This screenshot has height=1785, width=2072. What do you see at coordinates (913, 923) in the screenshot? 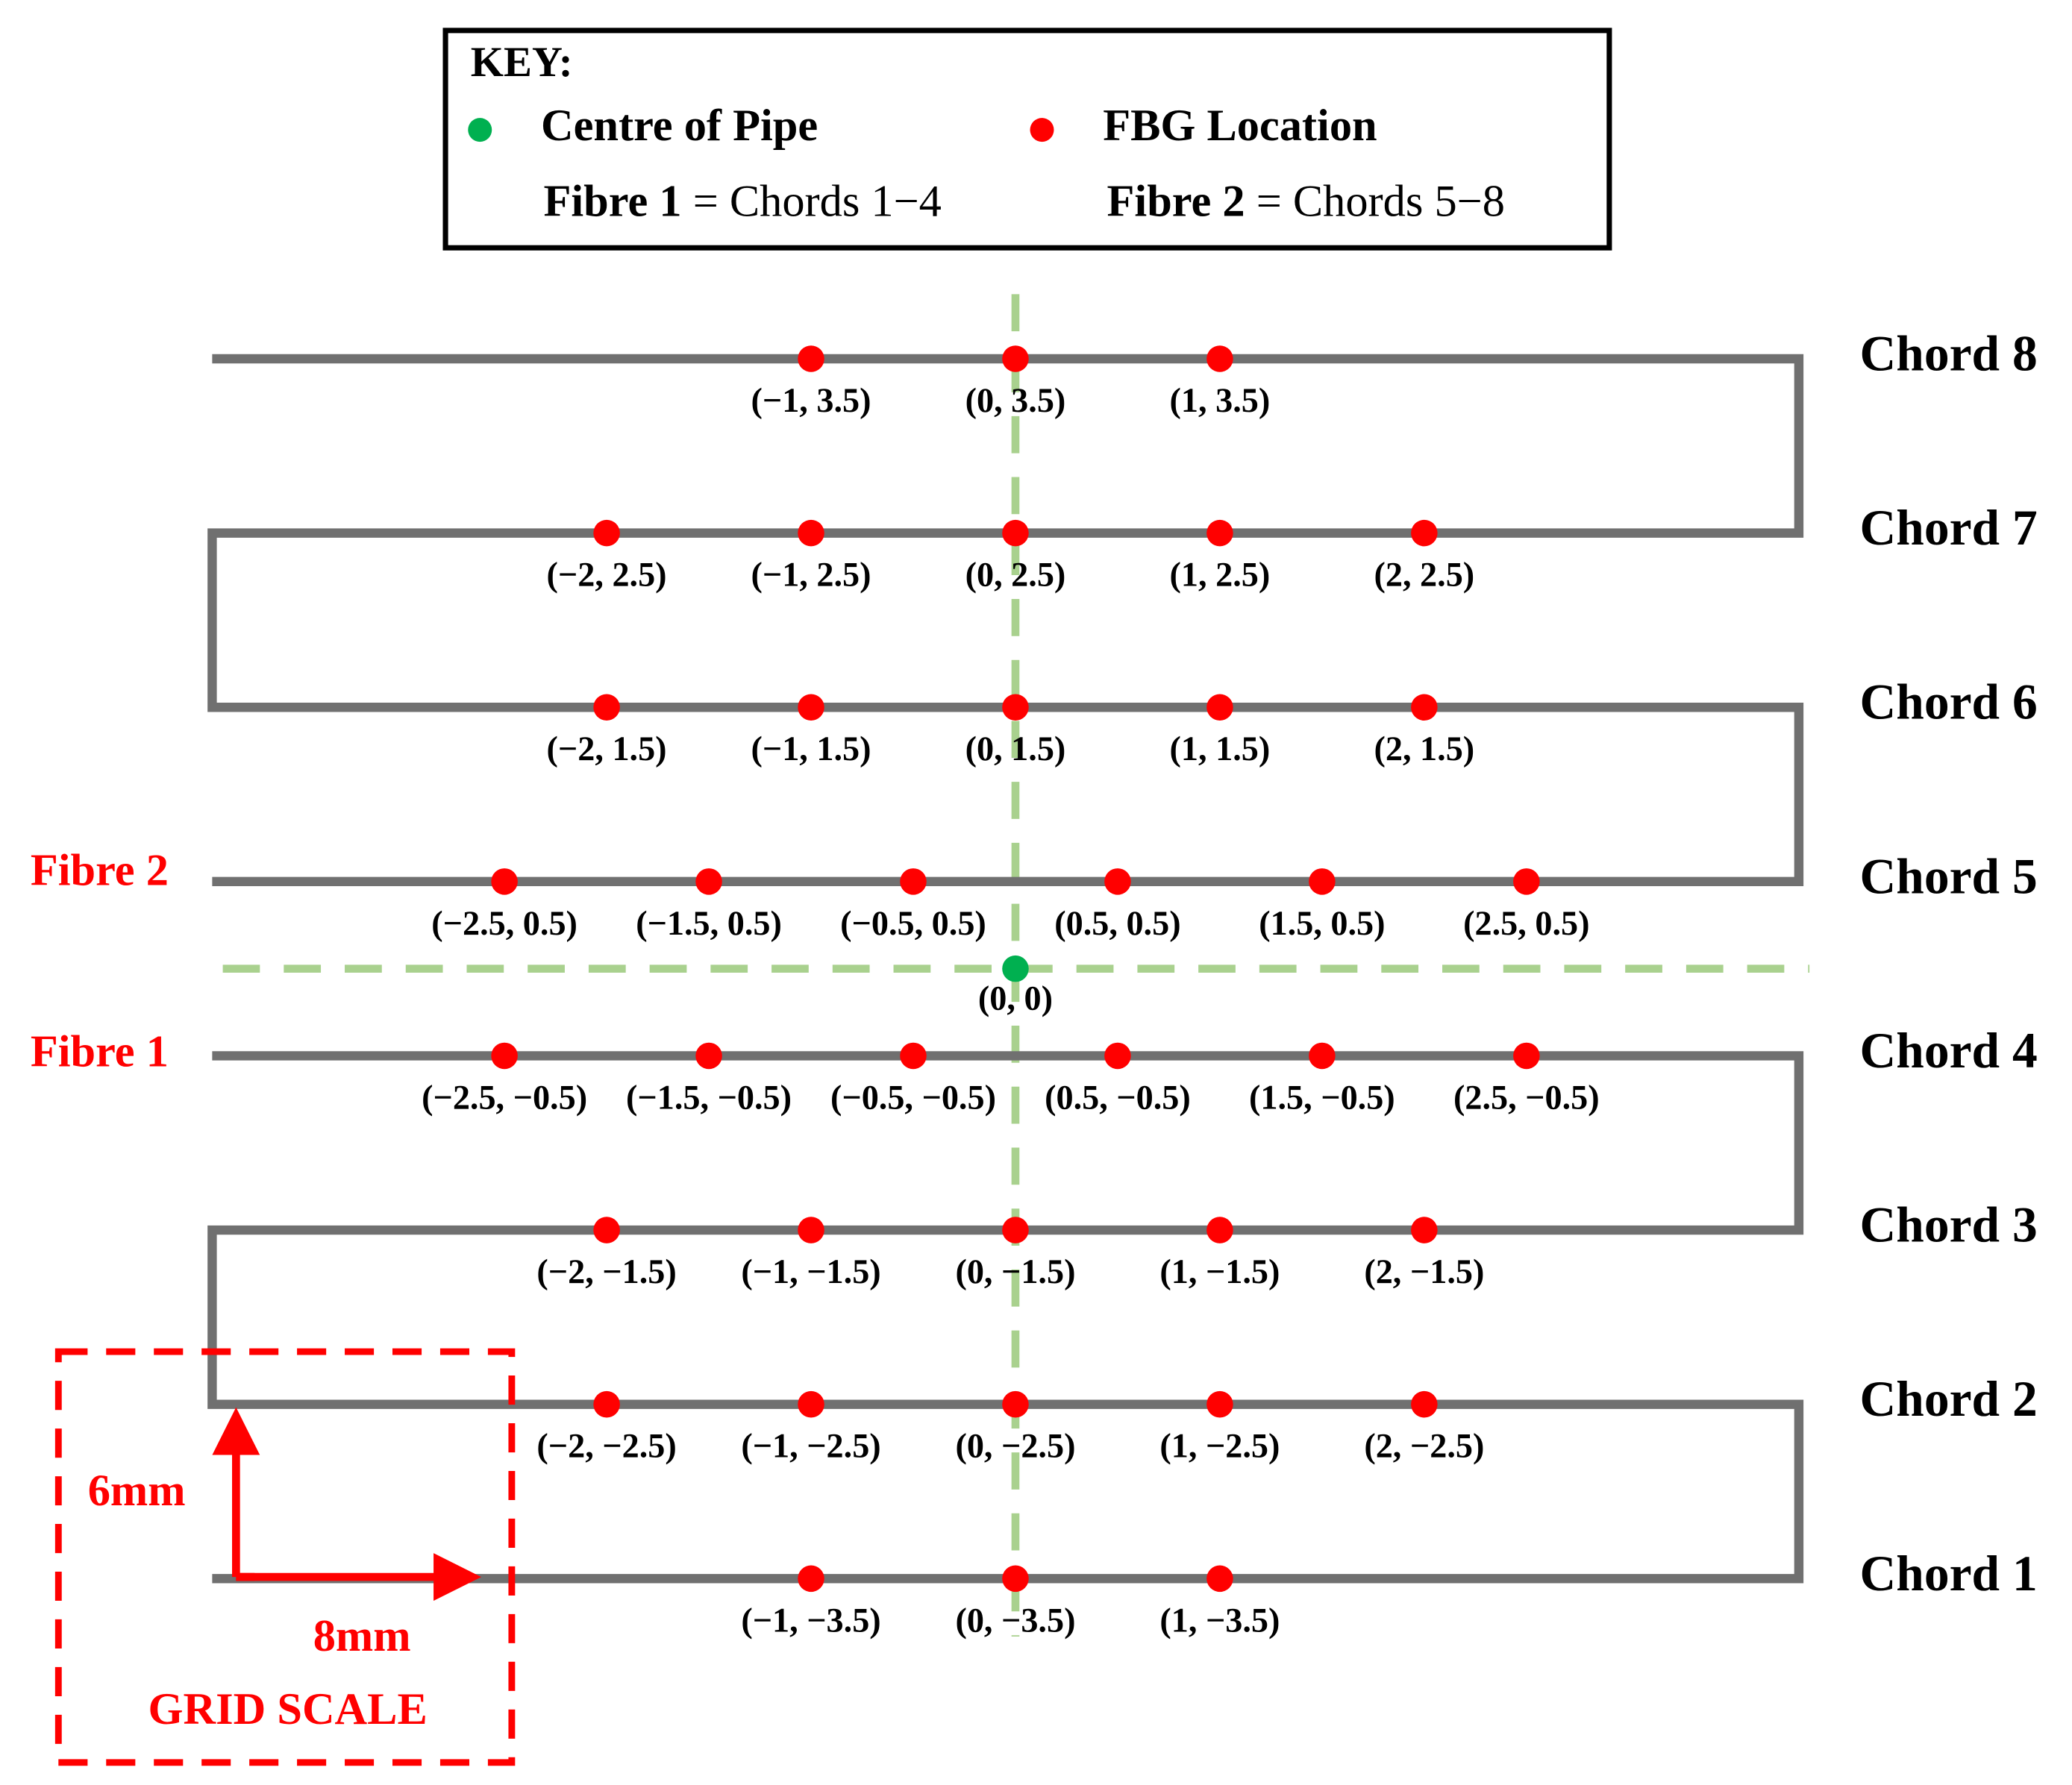
I see `fbg-label: (−0.5, 0.5)` at bounding box center [913, 923].